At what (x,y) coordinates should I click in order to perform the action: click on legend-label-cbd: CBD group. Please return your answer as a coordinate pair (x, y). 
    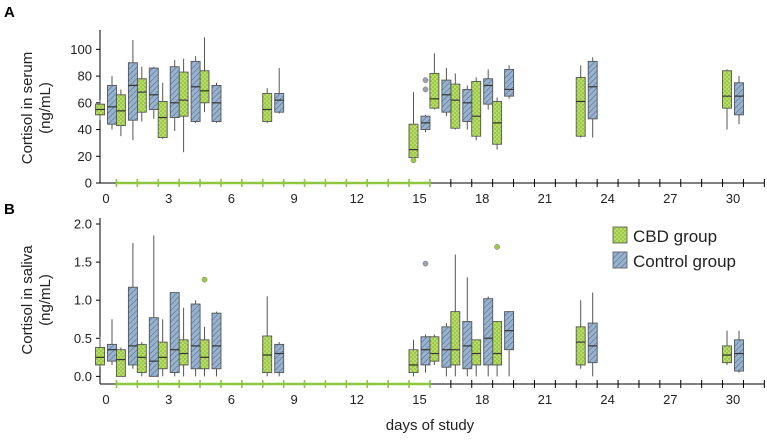
    Looking at the image, I should click on (675, 236).